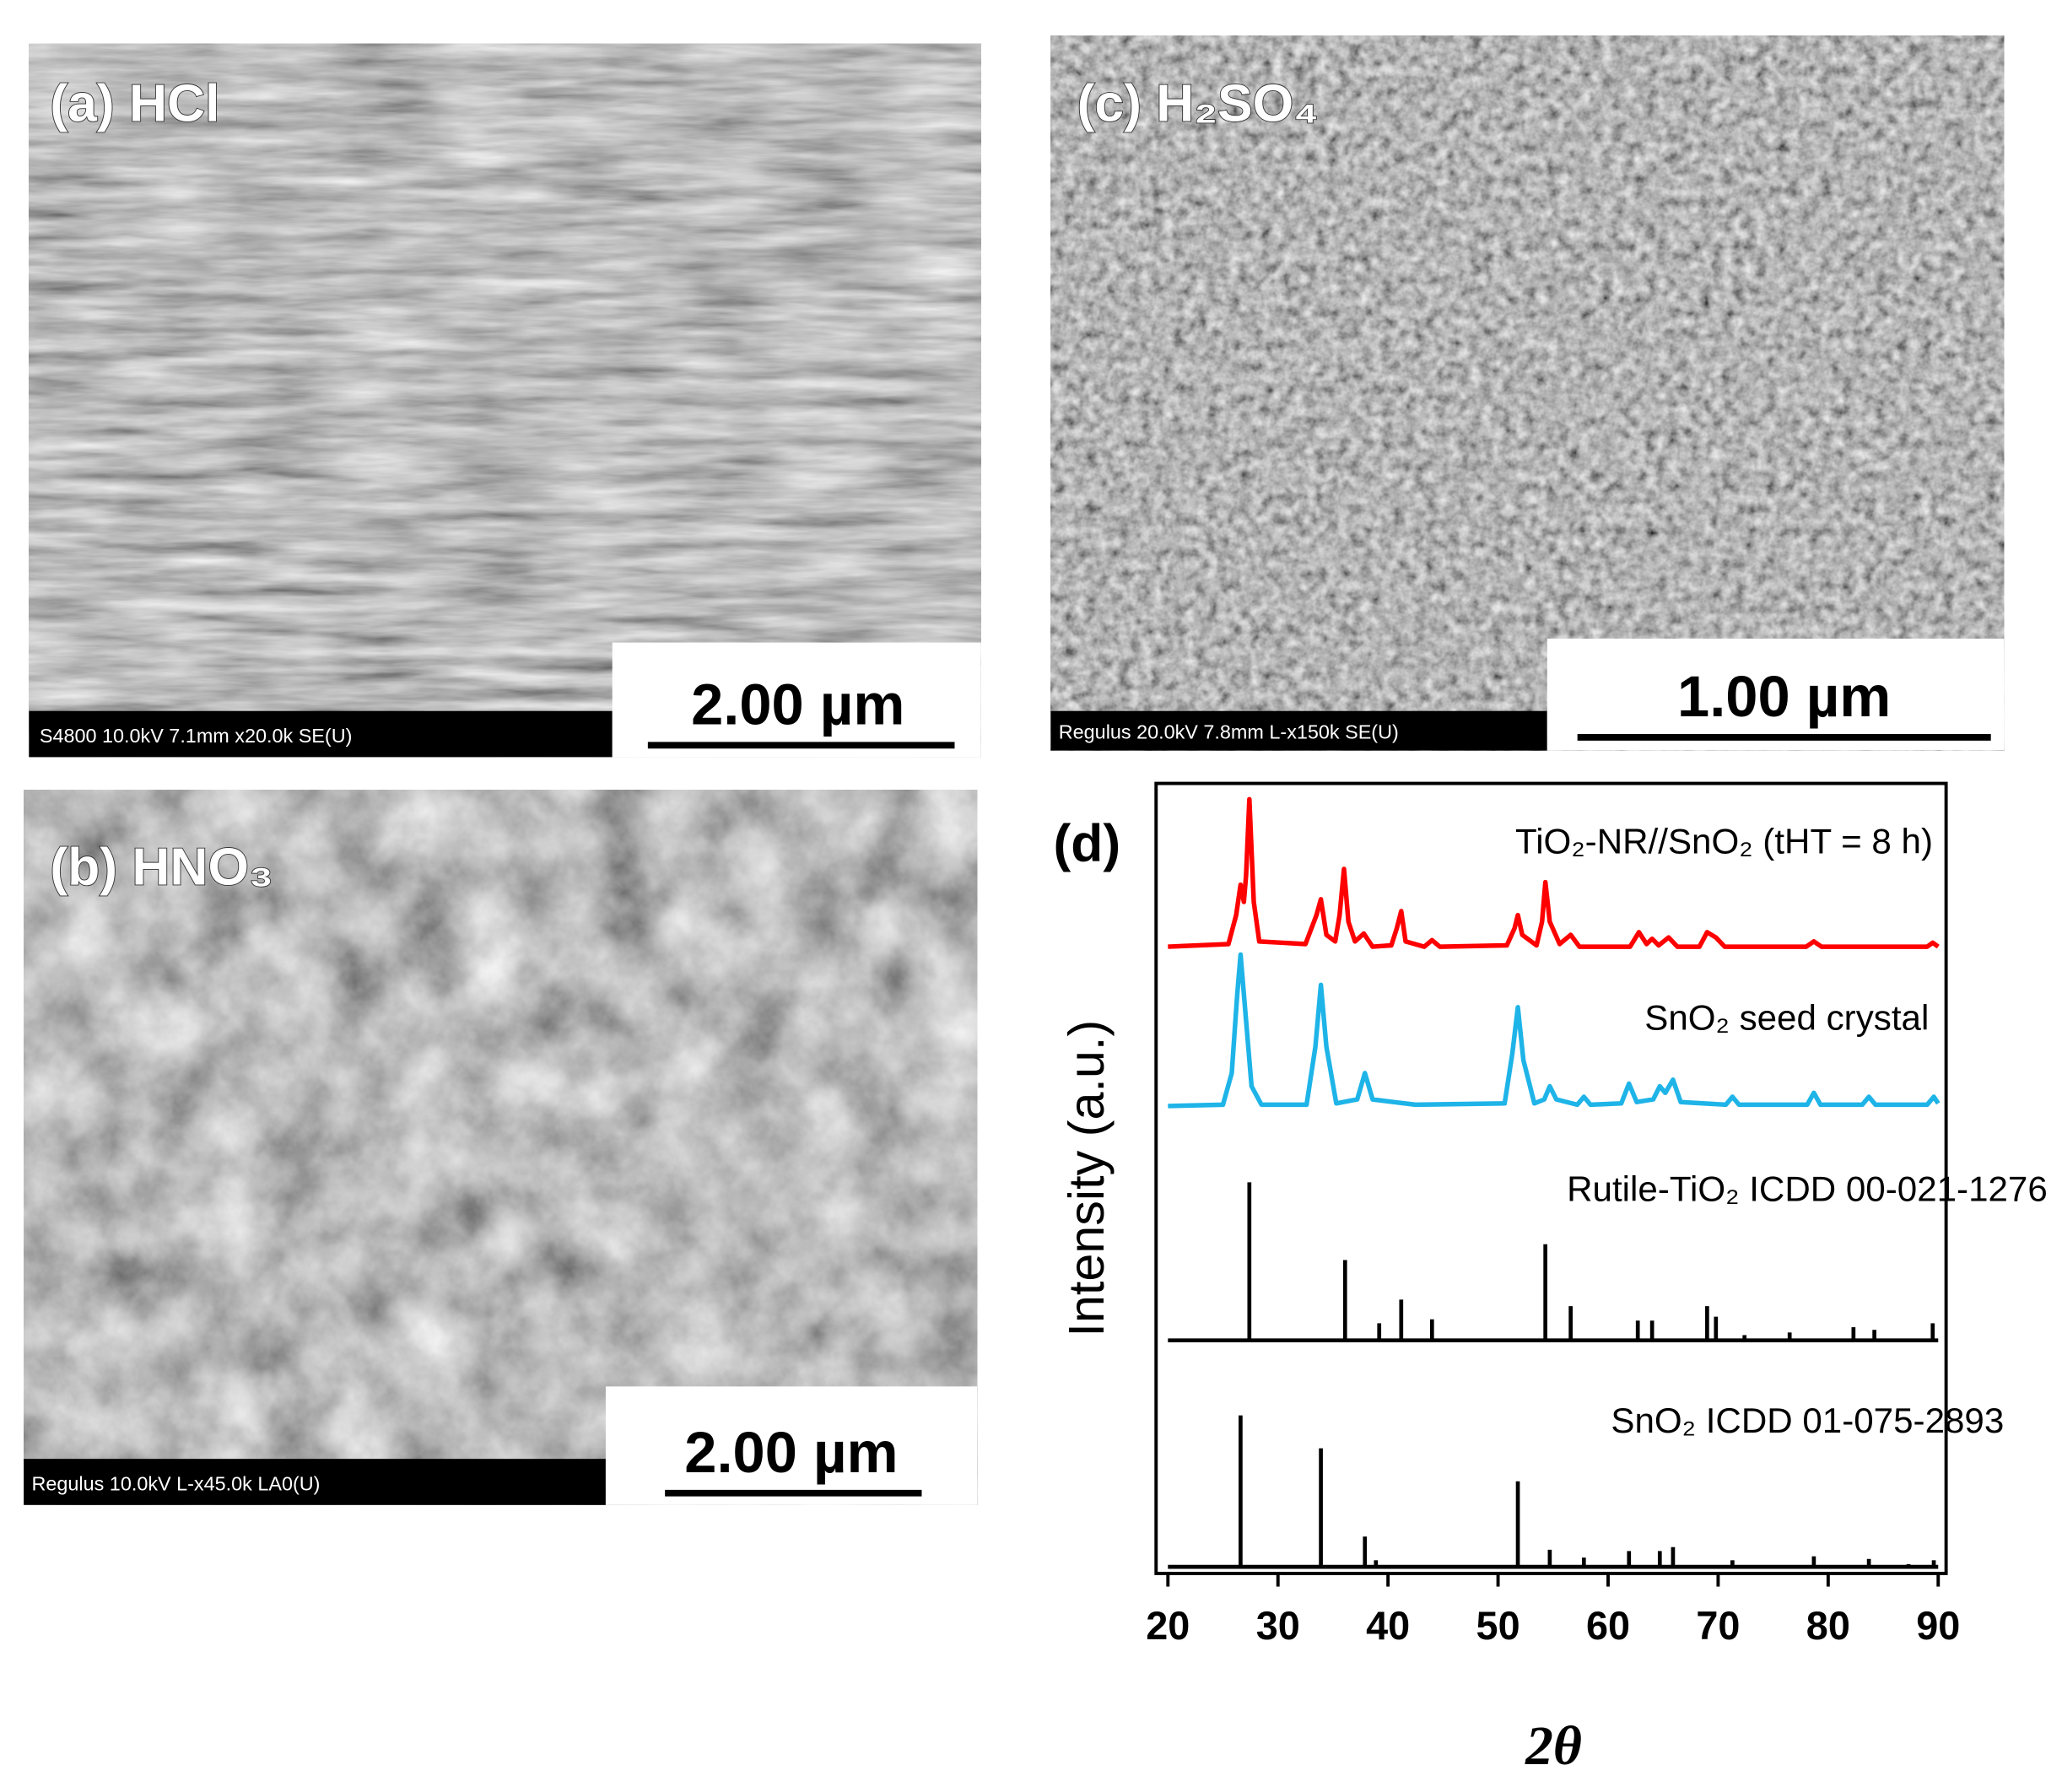 The image size is (2062, 1792). Describe the element at coordinates (134, 104) in the screenshot. I see `panel-label: (a) HCl` at that location.